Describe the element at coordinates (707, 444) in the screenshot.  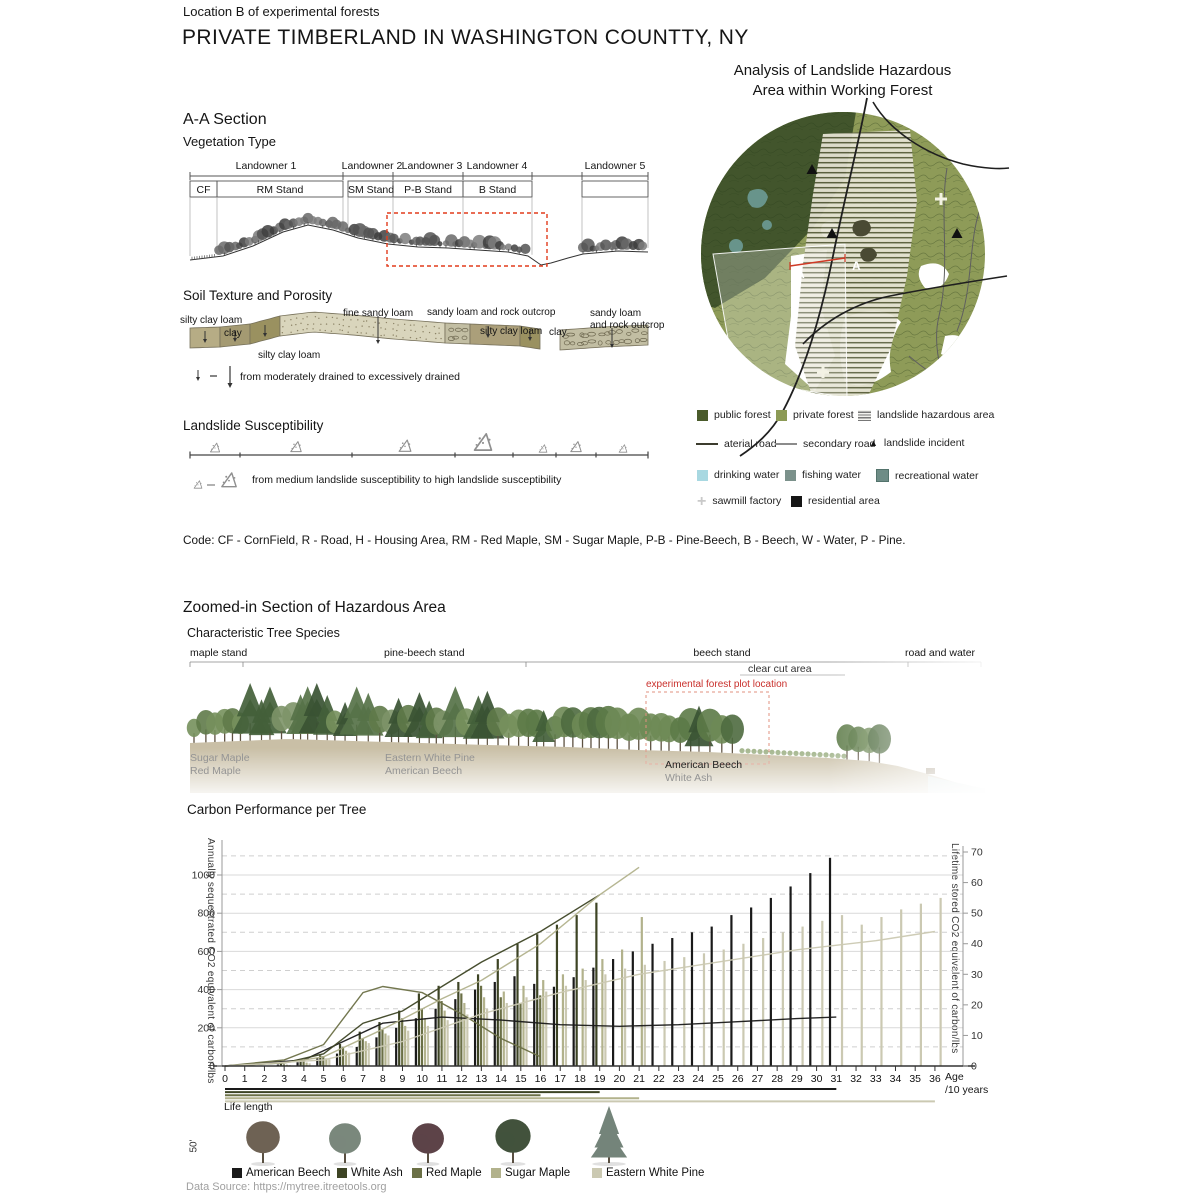
I see `arterial-road-icon` at that location.